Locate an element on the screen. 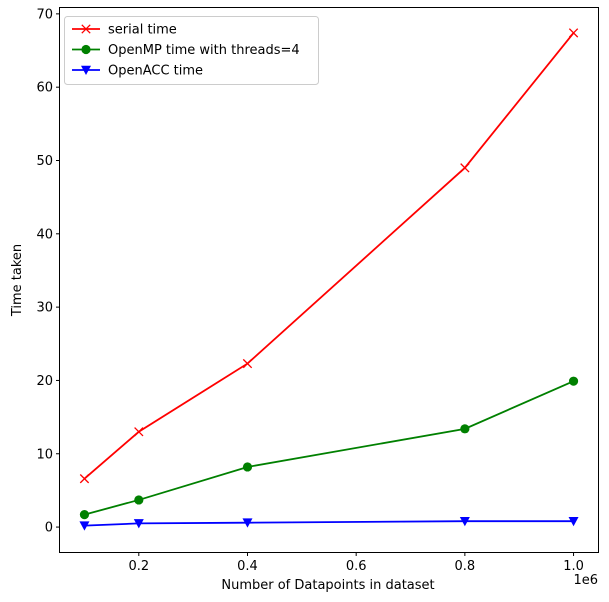 This screenshot has width=609, height=602. y-tick-label: 40 is located at coordinates (44, 234).